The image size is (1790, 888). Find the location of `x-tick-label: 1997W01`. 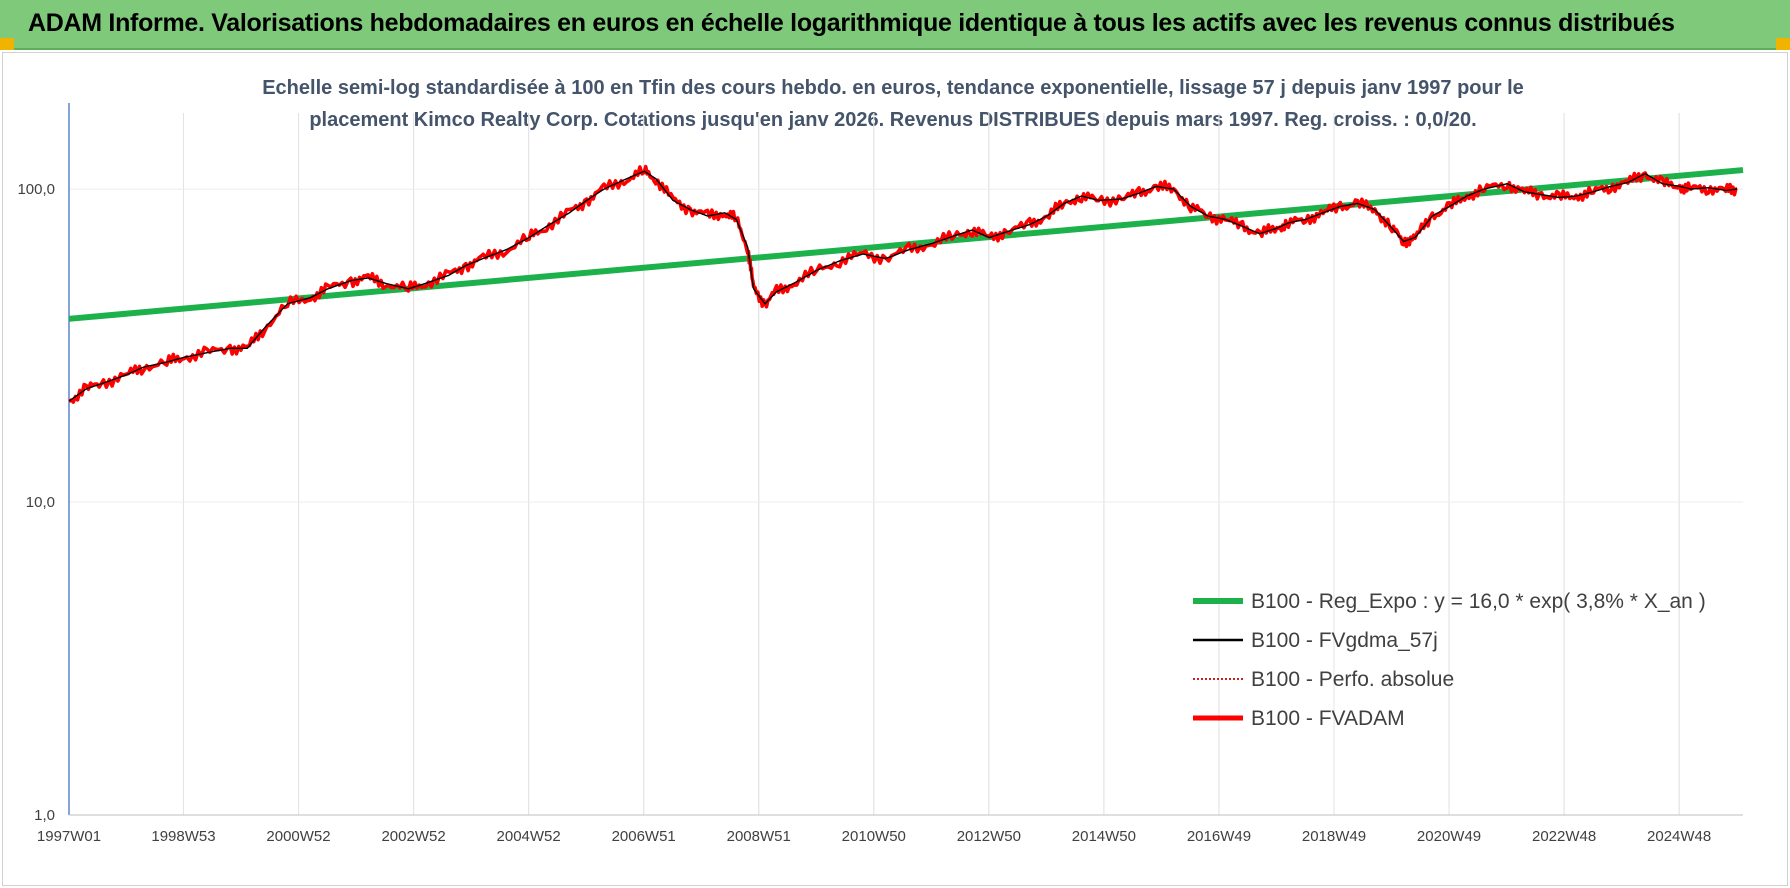

x-tick-label: 1997W01 is located at coordinates (69, 836).